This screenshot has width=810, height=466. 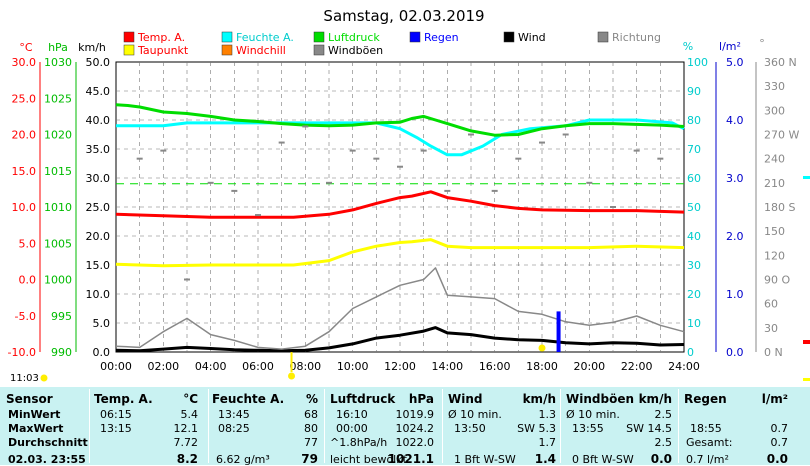 I want to click on tick-label-pressure_hpa: 1025, so click(x=58, y=98).